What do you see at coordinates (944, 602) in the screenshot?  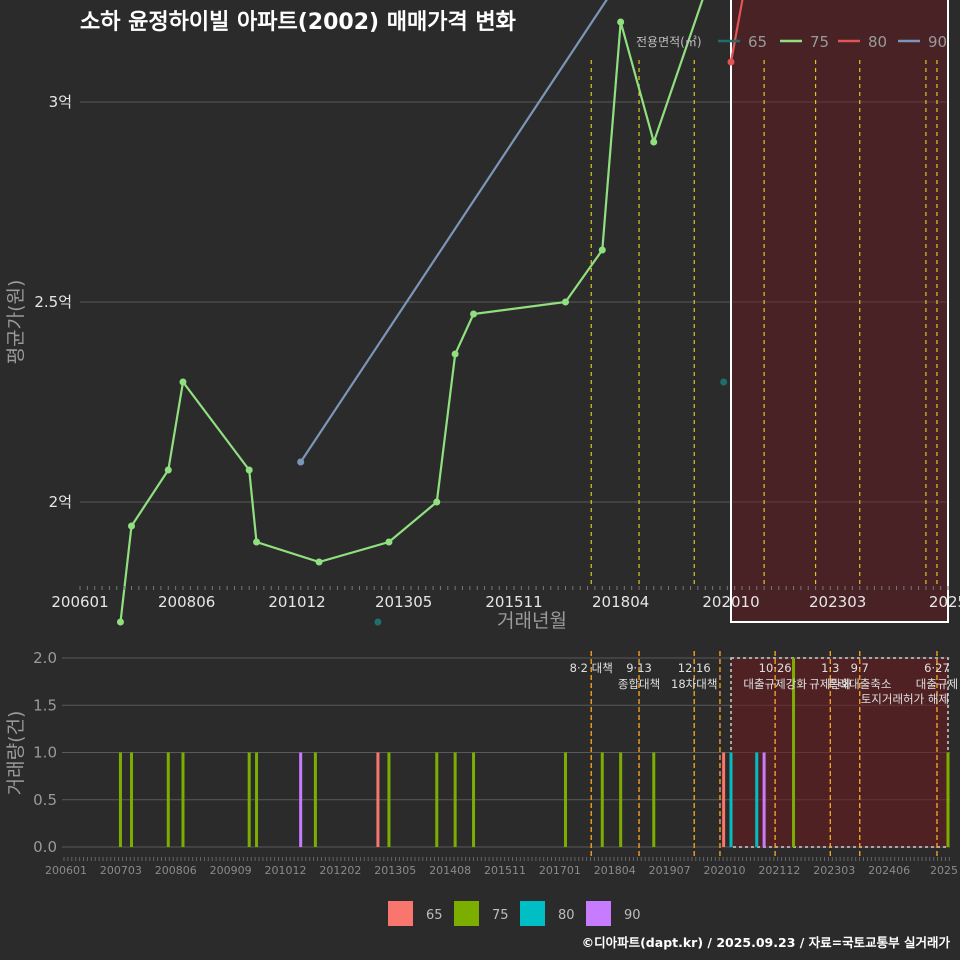 I see `top-x-tick-label: 2025` at bounding box center [944, 602].